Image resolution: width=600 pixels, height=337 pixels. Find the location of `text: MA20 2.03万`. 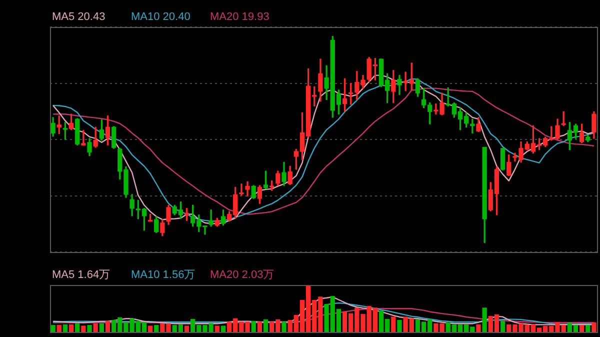

text: MA20 2.03万 is located at coordinates (243, 275).